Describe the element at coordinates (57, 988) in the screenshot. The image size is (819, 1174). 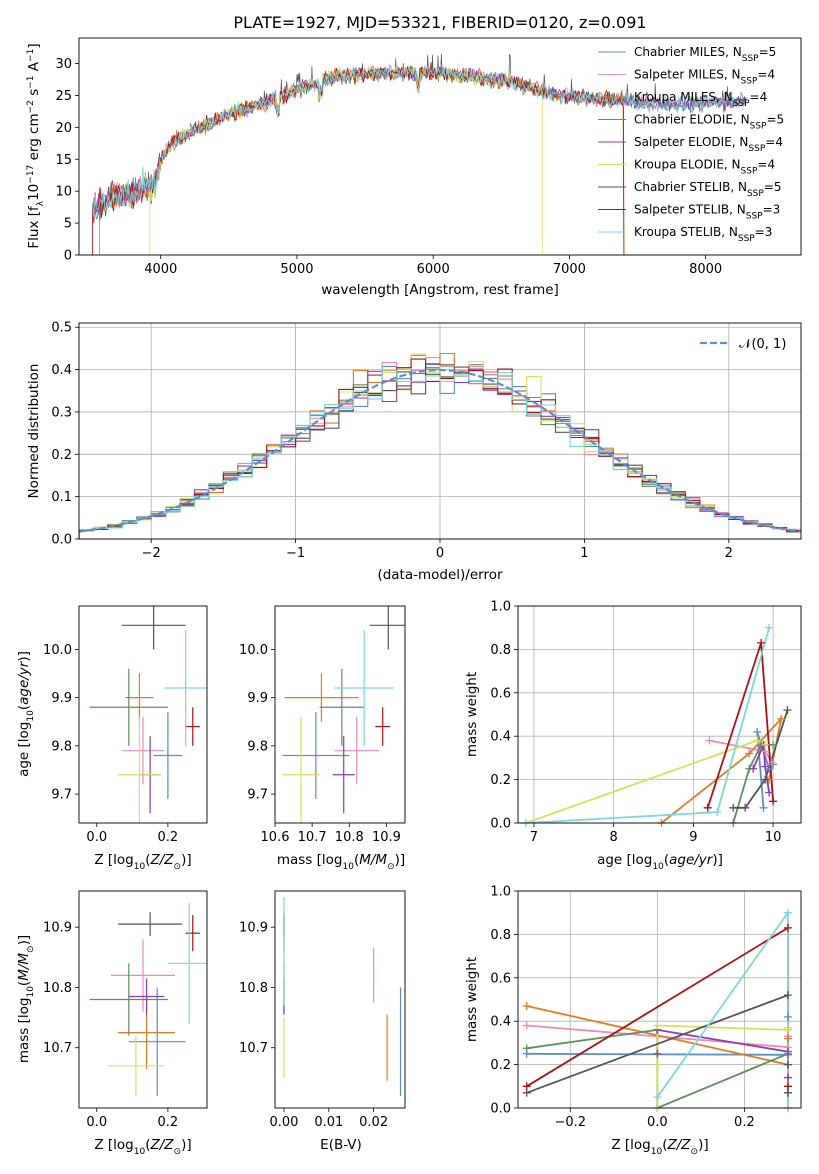
I see `y-tick-label: 10.8` at that location.